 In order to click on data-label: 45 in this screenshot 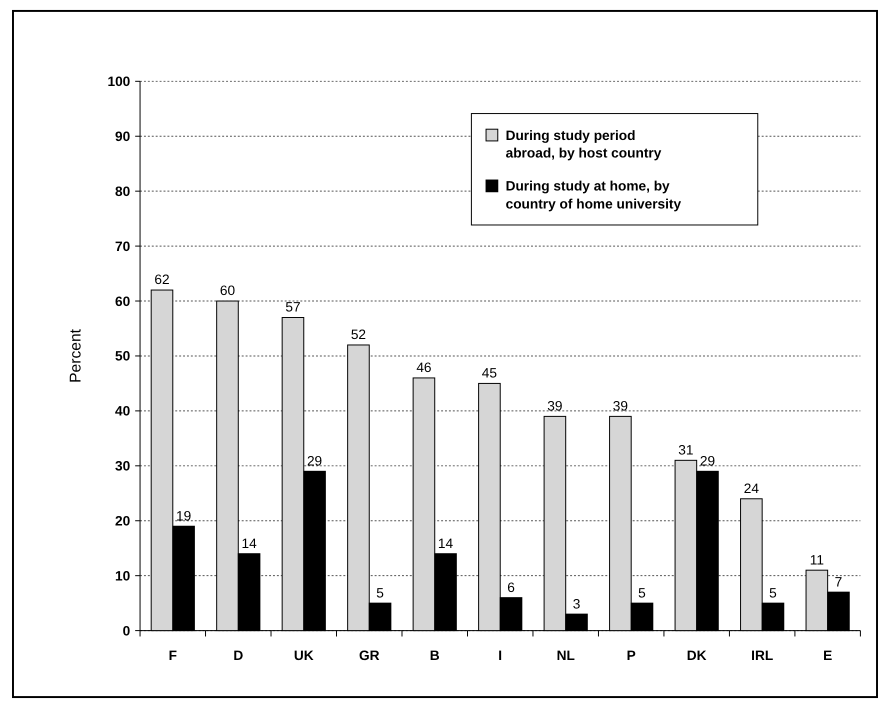, I will do `click(490, 373)`.